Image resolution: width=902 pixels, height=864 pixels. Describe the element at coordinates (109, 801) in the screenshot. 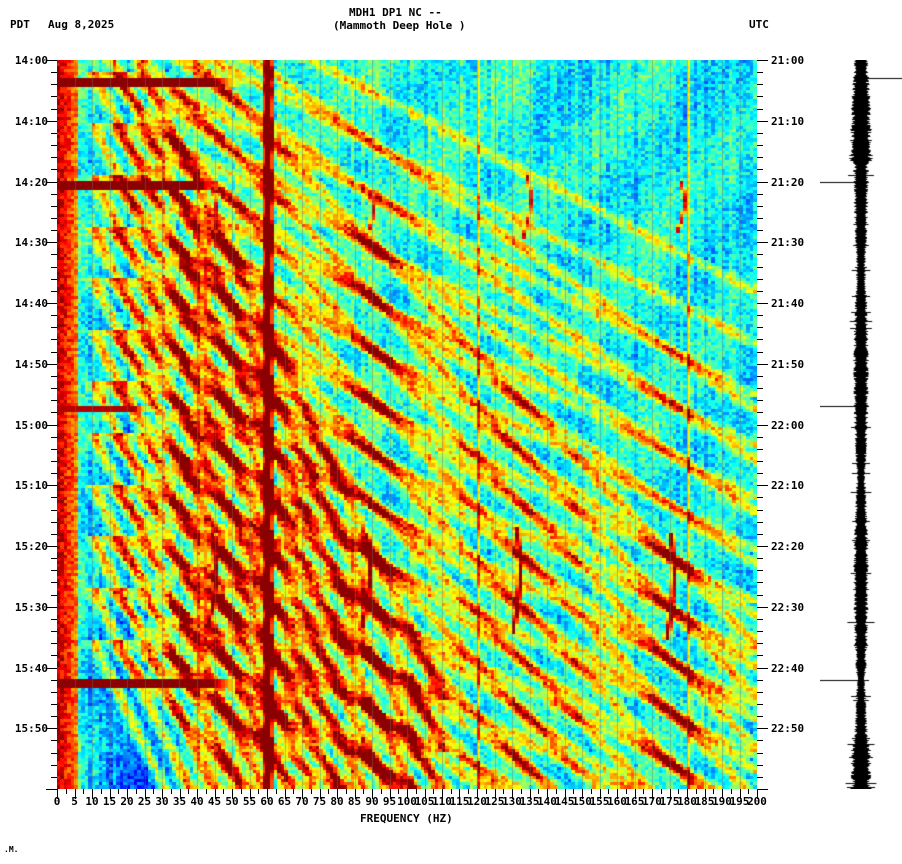

I see `x-axis-label: 15` at that location.